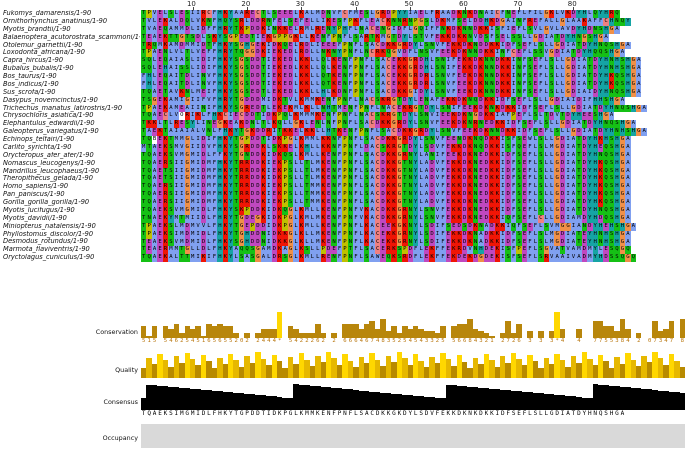  I want to click on sequence-name: Orycteropus_afer_afer/1-90, so click(48, 155).